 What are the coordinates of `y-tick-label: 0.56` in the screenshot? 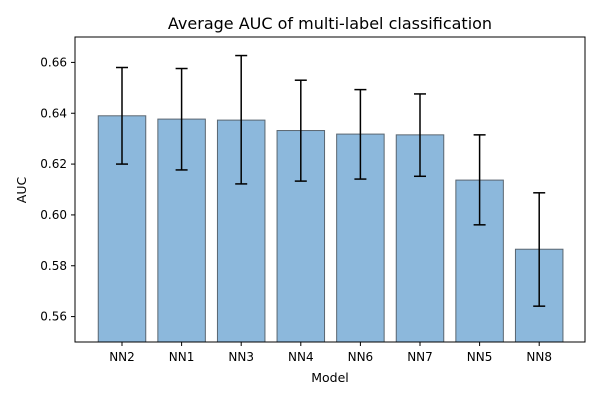 It's located at (53, 317).